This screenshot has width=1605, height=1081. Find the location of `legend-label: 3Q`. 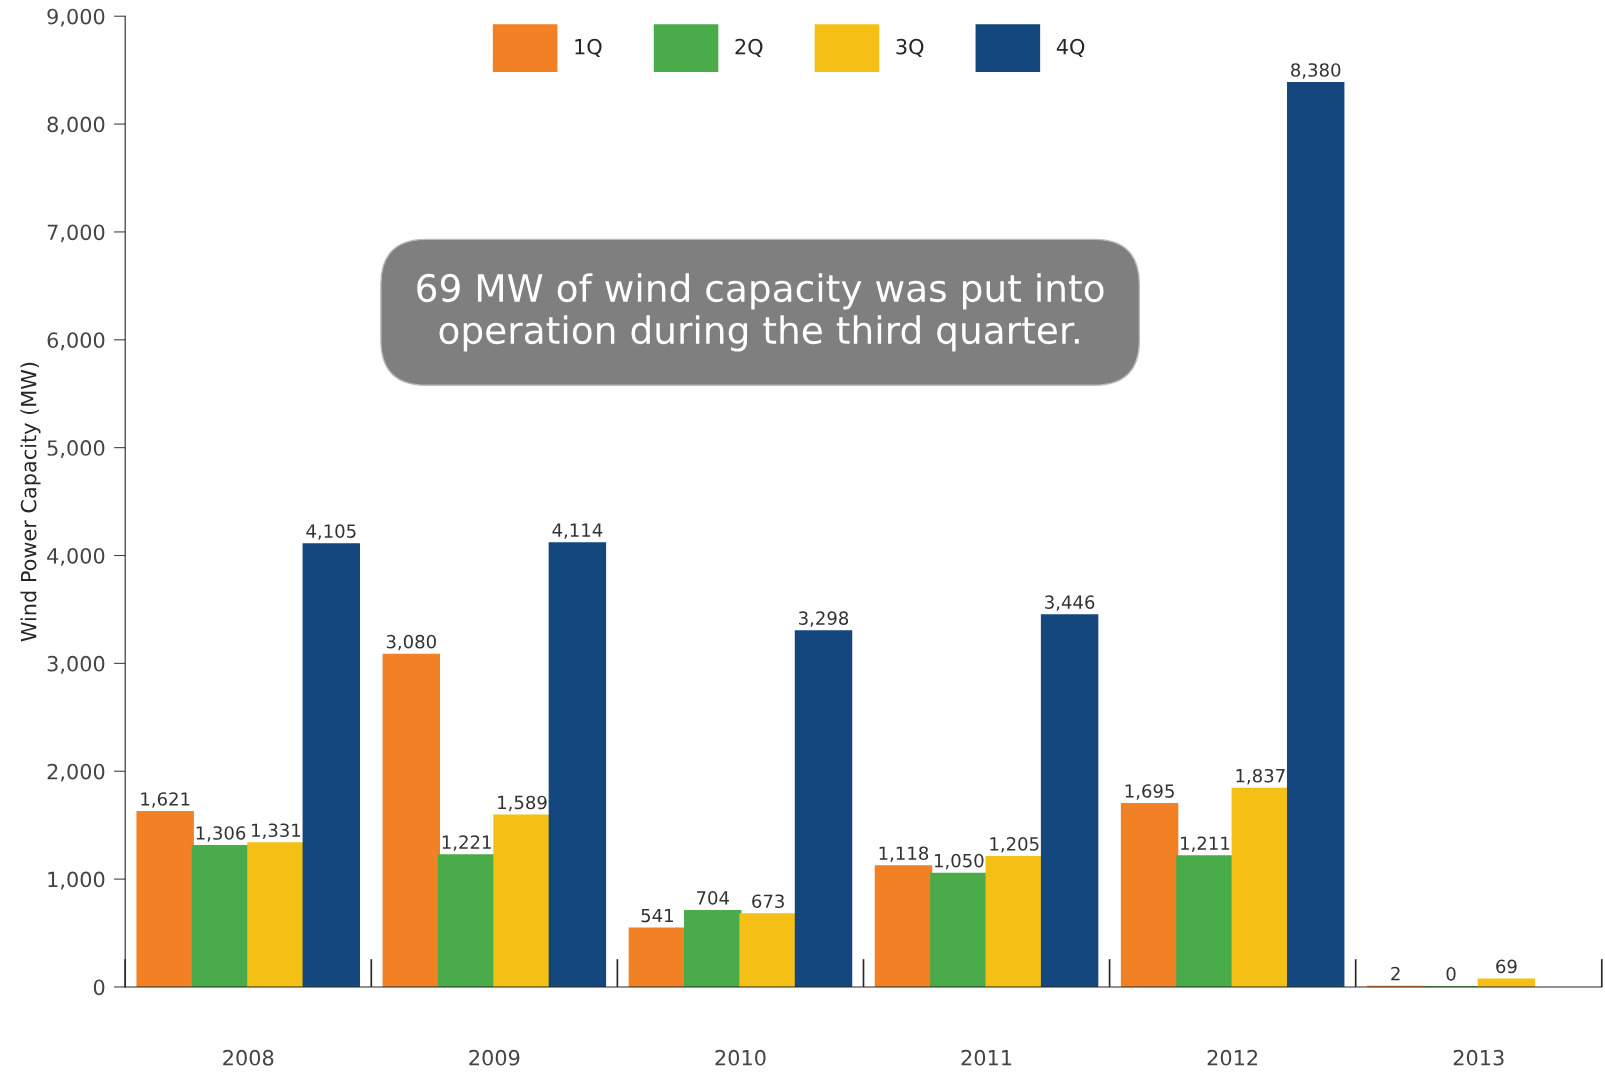

legend-label: 3Q is located at coordinates (910, 47).